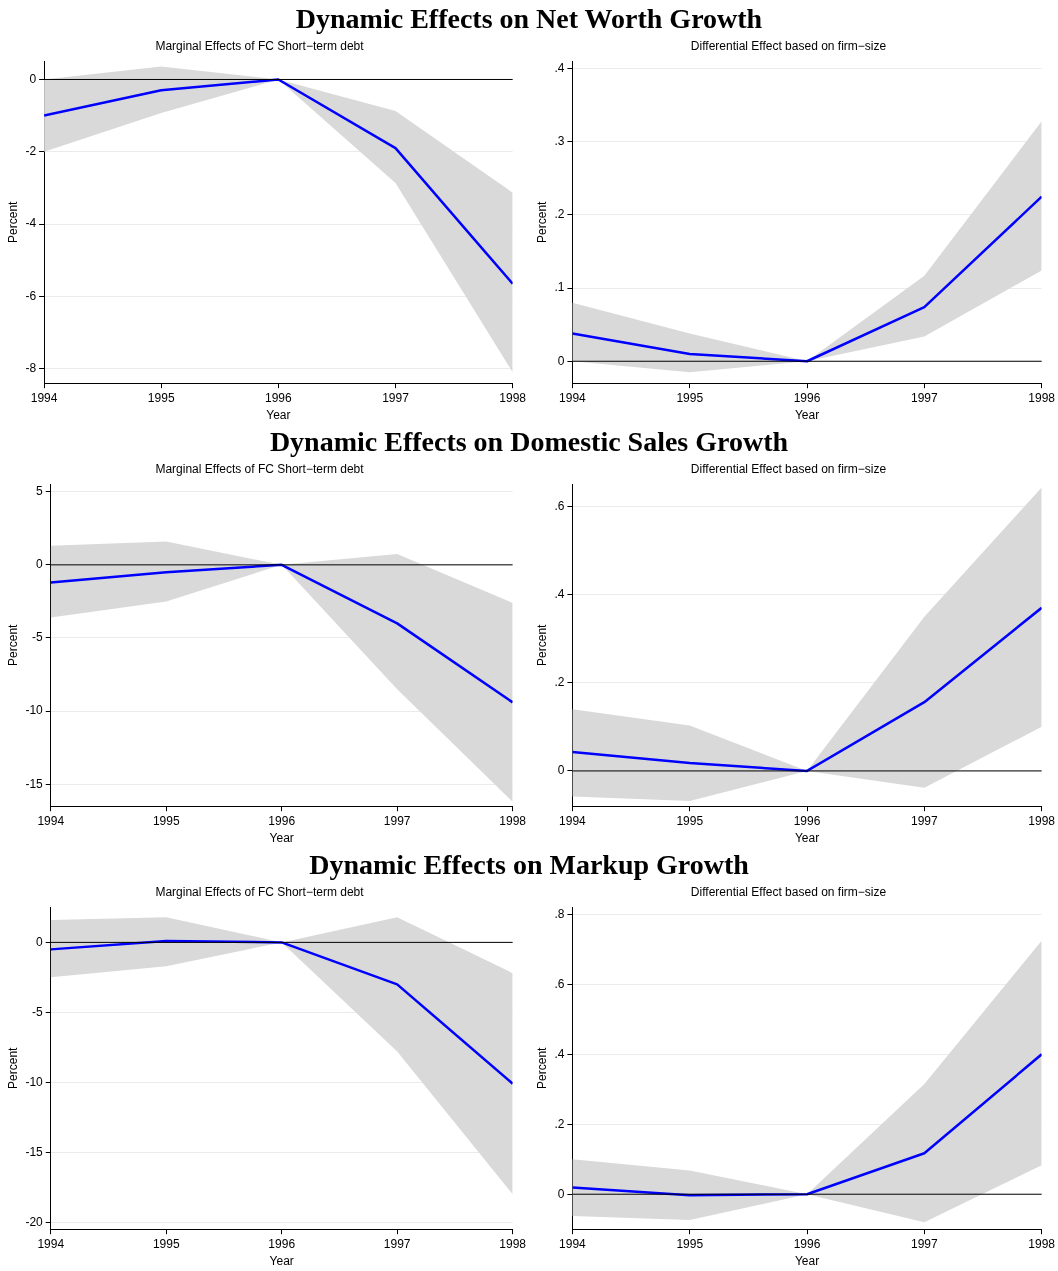  Describe the element at coordinates (31, 368) in the screenshot. I see `y-tick-label: -8` at that location.